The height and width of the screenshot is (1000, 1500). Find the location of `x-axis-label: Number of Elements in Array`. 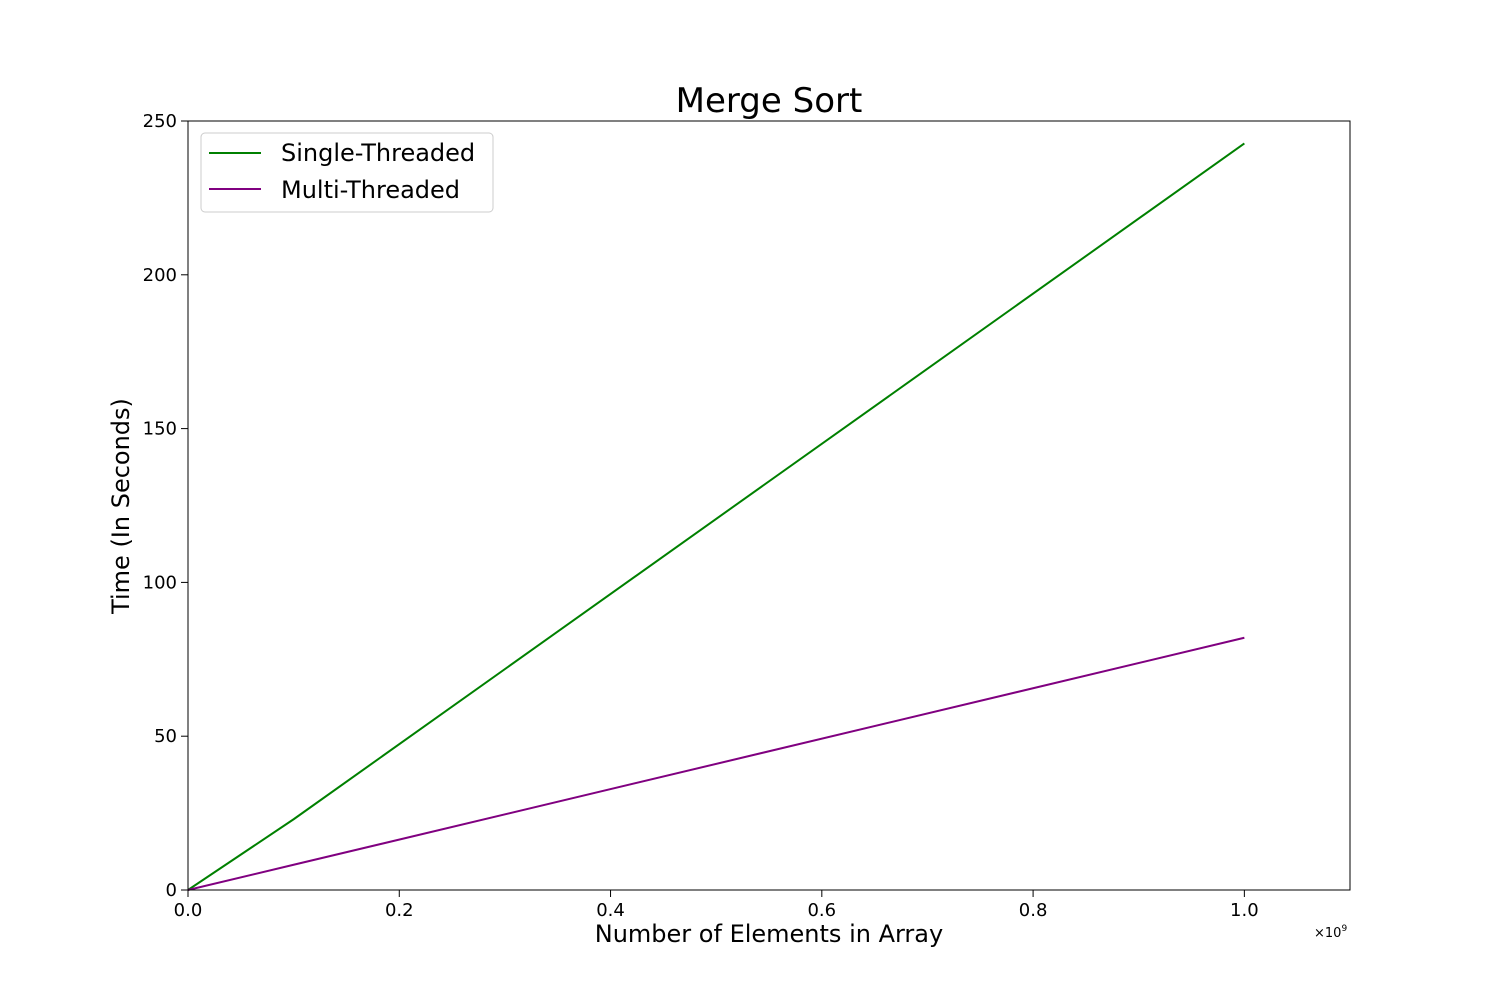

x-axis-label: Number of Elements in Array is located at coordinates (769, 934).